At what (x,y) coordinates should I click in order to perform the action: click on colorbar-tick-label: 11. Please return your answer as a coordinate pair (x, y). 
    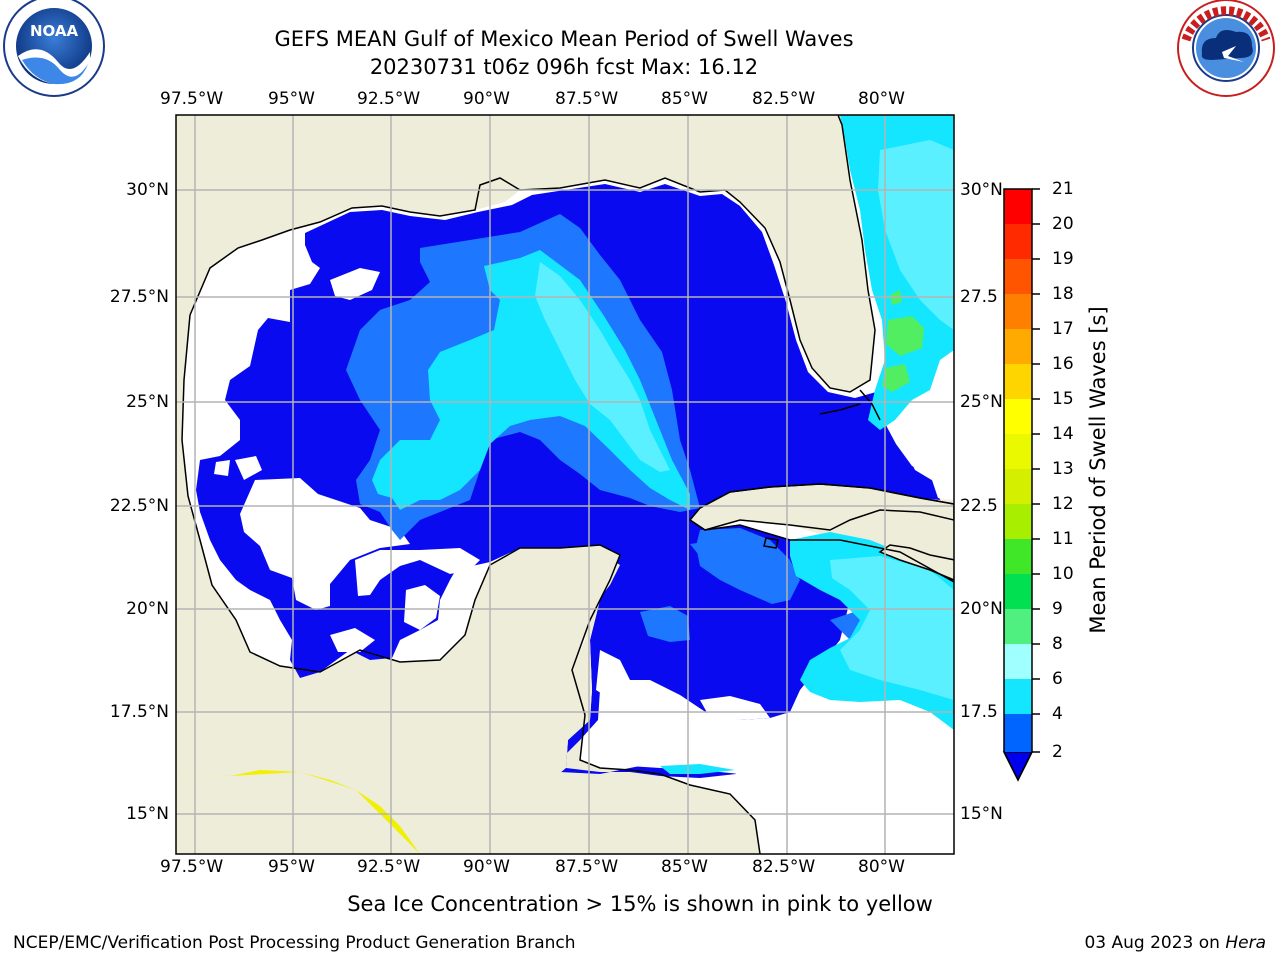
    Looking at the image, I should click on (1063, 539).